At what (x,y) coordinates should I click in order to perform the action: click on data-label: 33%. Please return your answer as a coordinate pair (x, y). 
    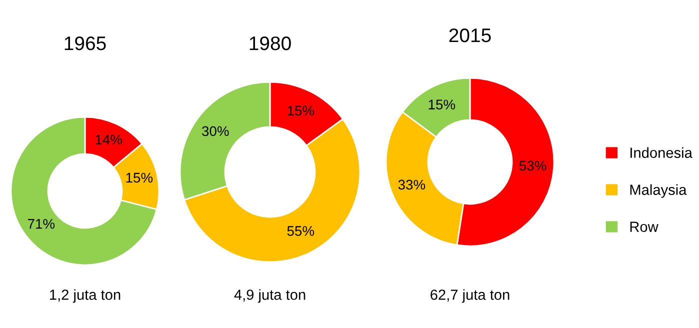
    Looking at the image, I should click on (412, 185).